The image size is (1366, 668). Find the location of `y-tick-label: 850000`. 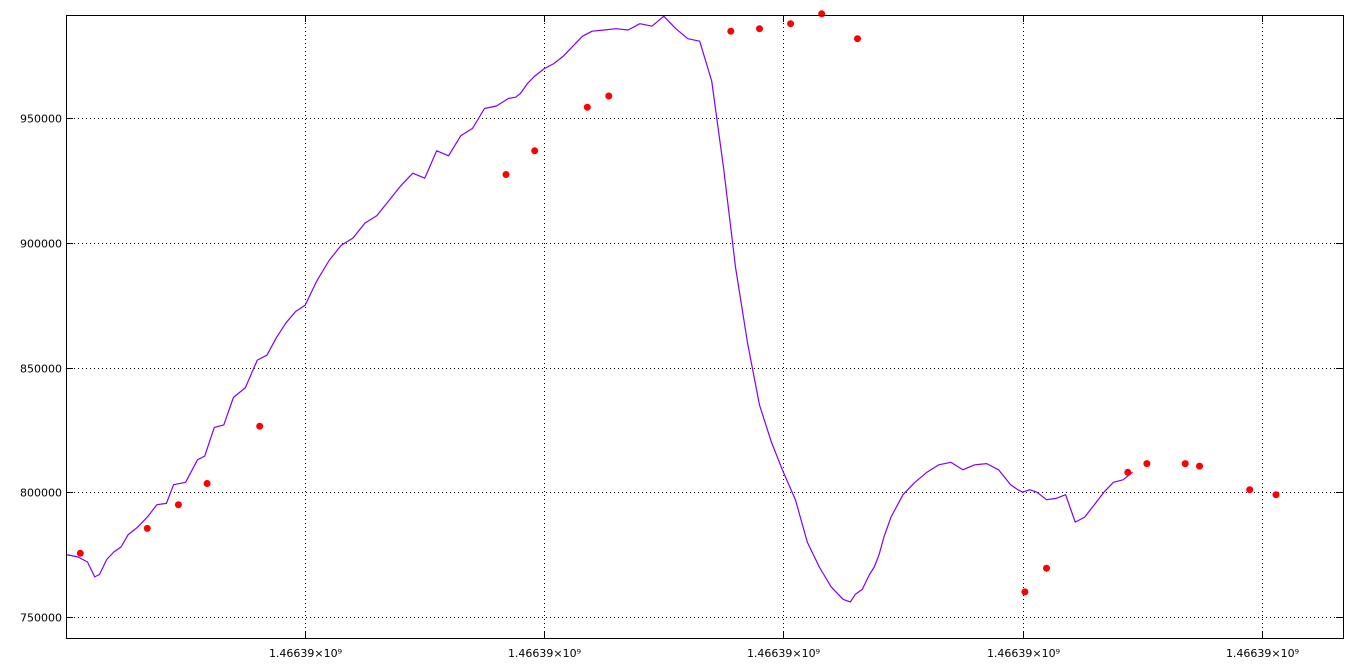

y-tick-label: 850000 is located at coordinates (41, 369).